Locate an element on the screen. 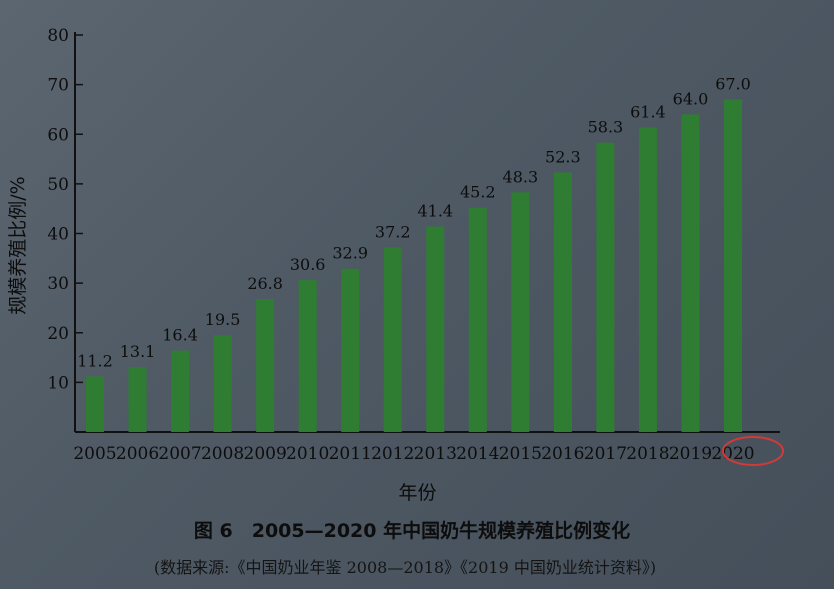 The width and height of the screenshot is (834, 589). data-label-2014: 45.2 is located at coordinates (478, 192).